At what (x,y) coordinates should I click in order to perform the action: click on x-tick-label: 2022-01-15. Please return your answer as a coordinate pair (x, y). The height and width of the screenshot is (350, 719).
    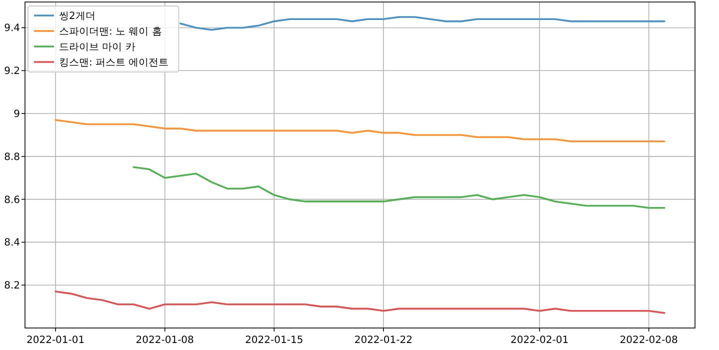
    Looking at the image, I should click on (274, 340).